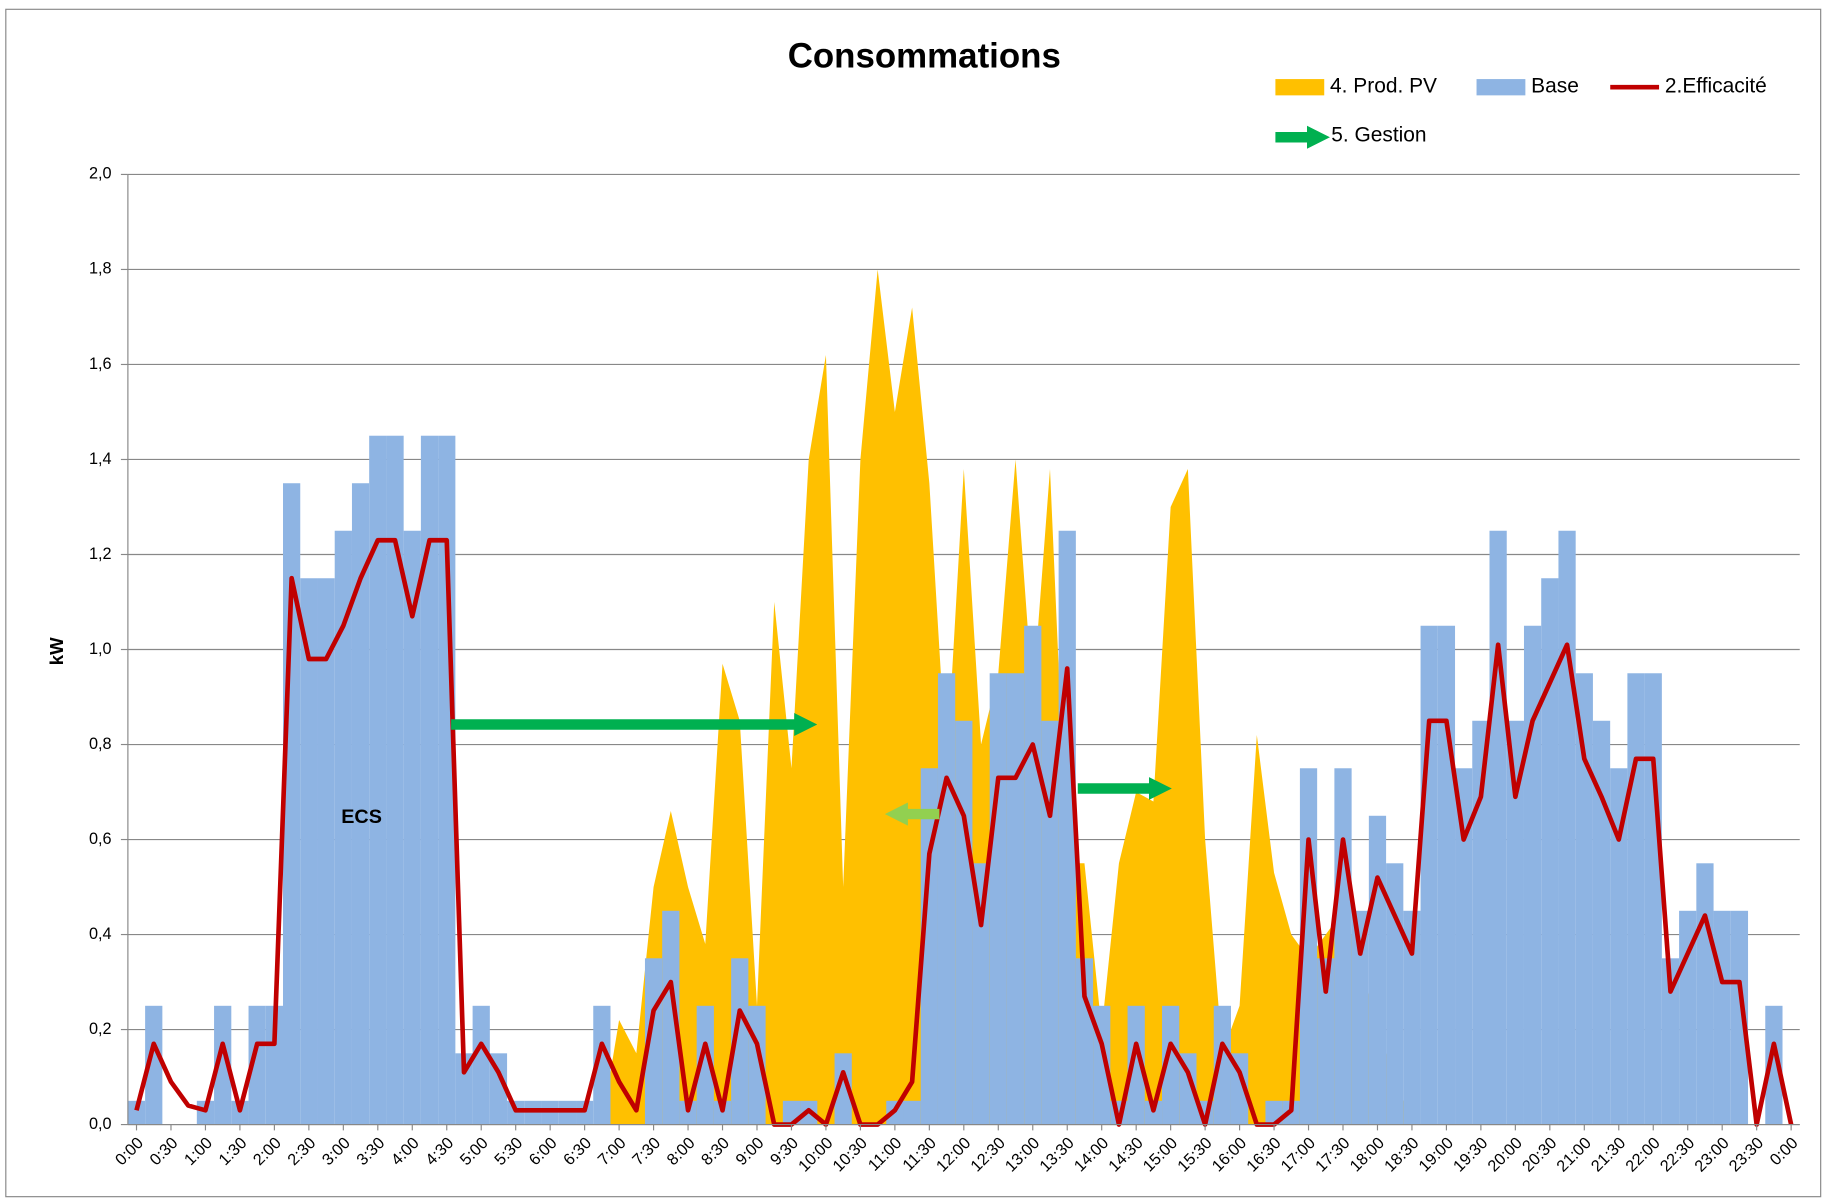 Image resolution: width=1823 pixels, height=1199 pixels. What do you see at coordinates (1378, 135) in the screenshot?
I see `legend-label: 5. Gestion` at bounding box center [1378, 135].